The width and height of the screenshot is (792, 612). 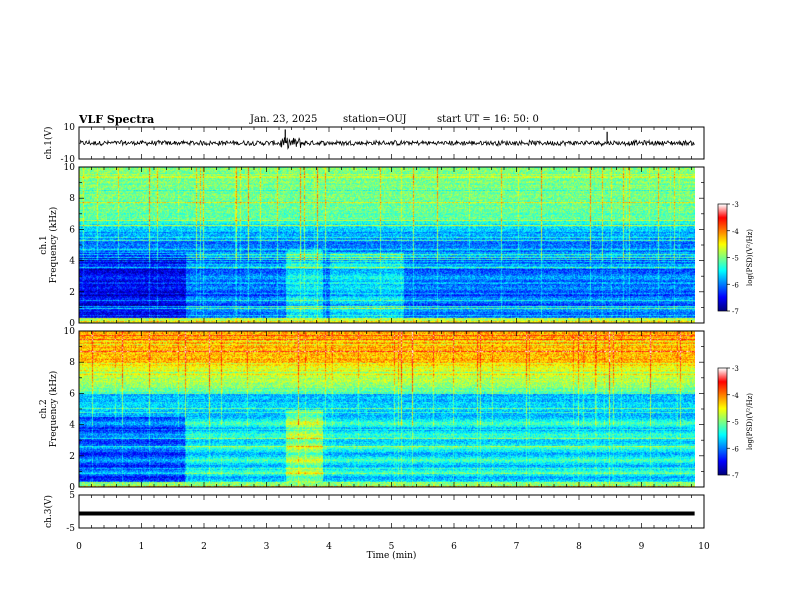 I want to click on x-tick-label: 4, so click(x=329, y=547).